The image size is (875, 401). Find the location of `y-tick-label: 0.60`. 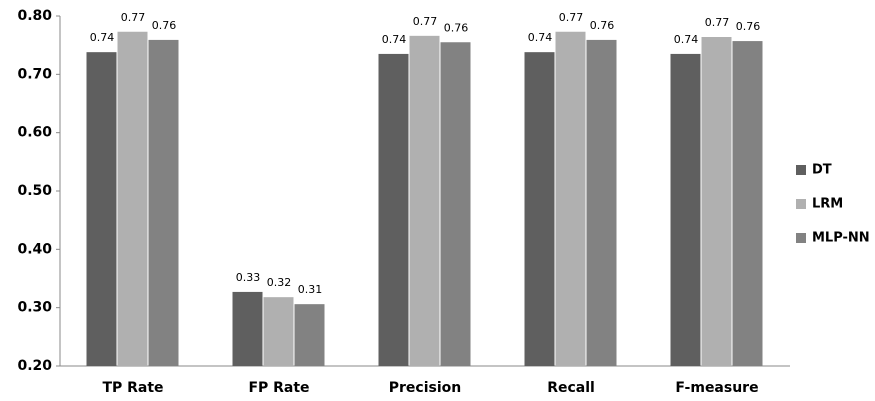

y-tick-label: 0.60 is located at coordinates (34, 133).